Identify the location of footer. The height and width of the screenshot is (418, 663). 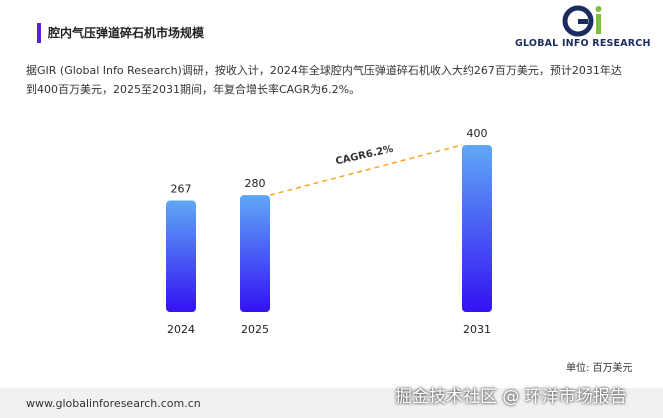
(331, 403).